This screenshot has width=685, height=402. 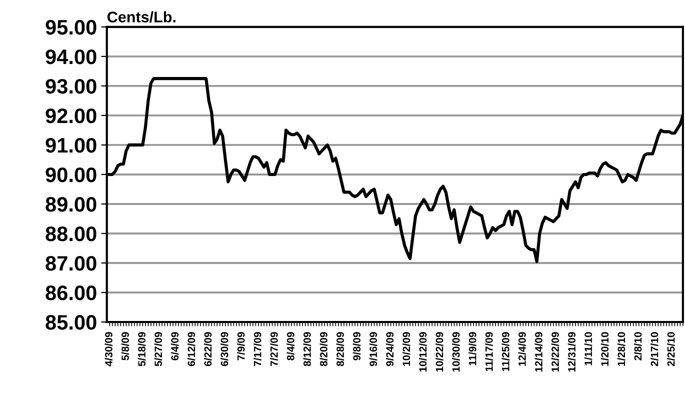 What do you see at coordinates (654, 349) in the screenshot?
I see `x-tick-label: 2/17/10` at bounding box center [654, 349].